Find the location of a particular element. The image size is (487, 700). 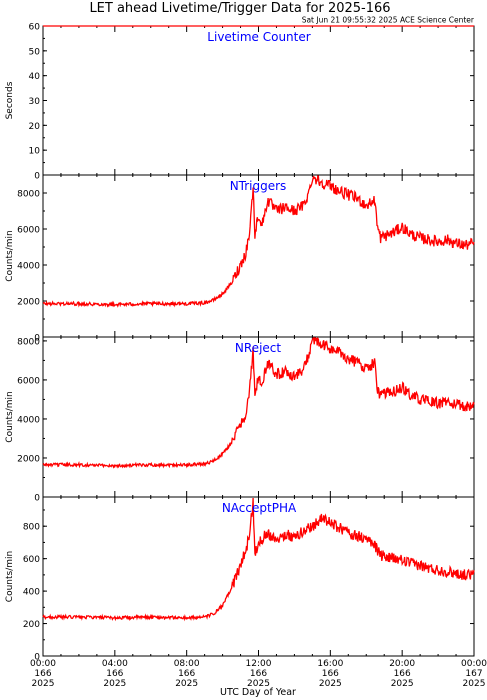

x-tick-label-time: 08:00 is located at coordinates (187, 664).